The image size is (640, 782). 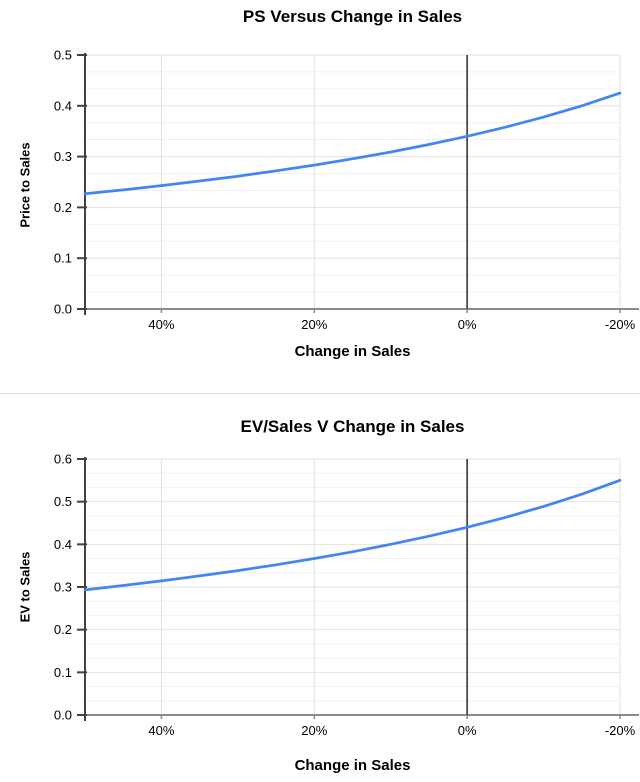 What do you see at coordinates (352, 16) in the screenshot?
I see `chart-title: PS Versus Change in Sales` at bounding box center [352, 16].